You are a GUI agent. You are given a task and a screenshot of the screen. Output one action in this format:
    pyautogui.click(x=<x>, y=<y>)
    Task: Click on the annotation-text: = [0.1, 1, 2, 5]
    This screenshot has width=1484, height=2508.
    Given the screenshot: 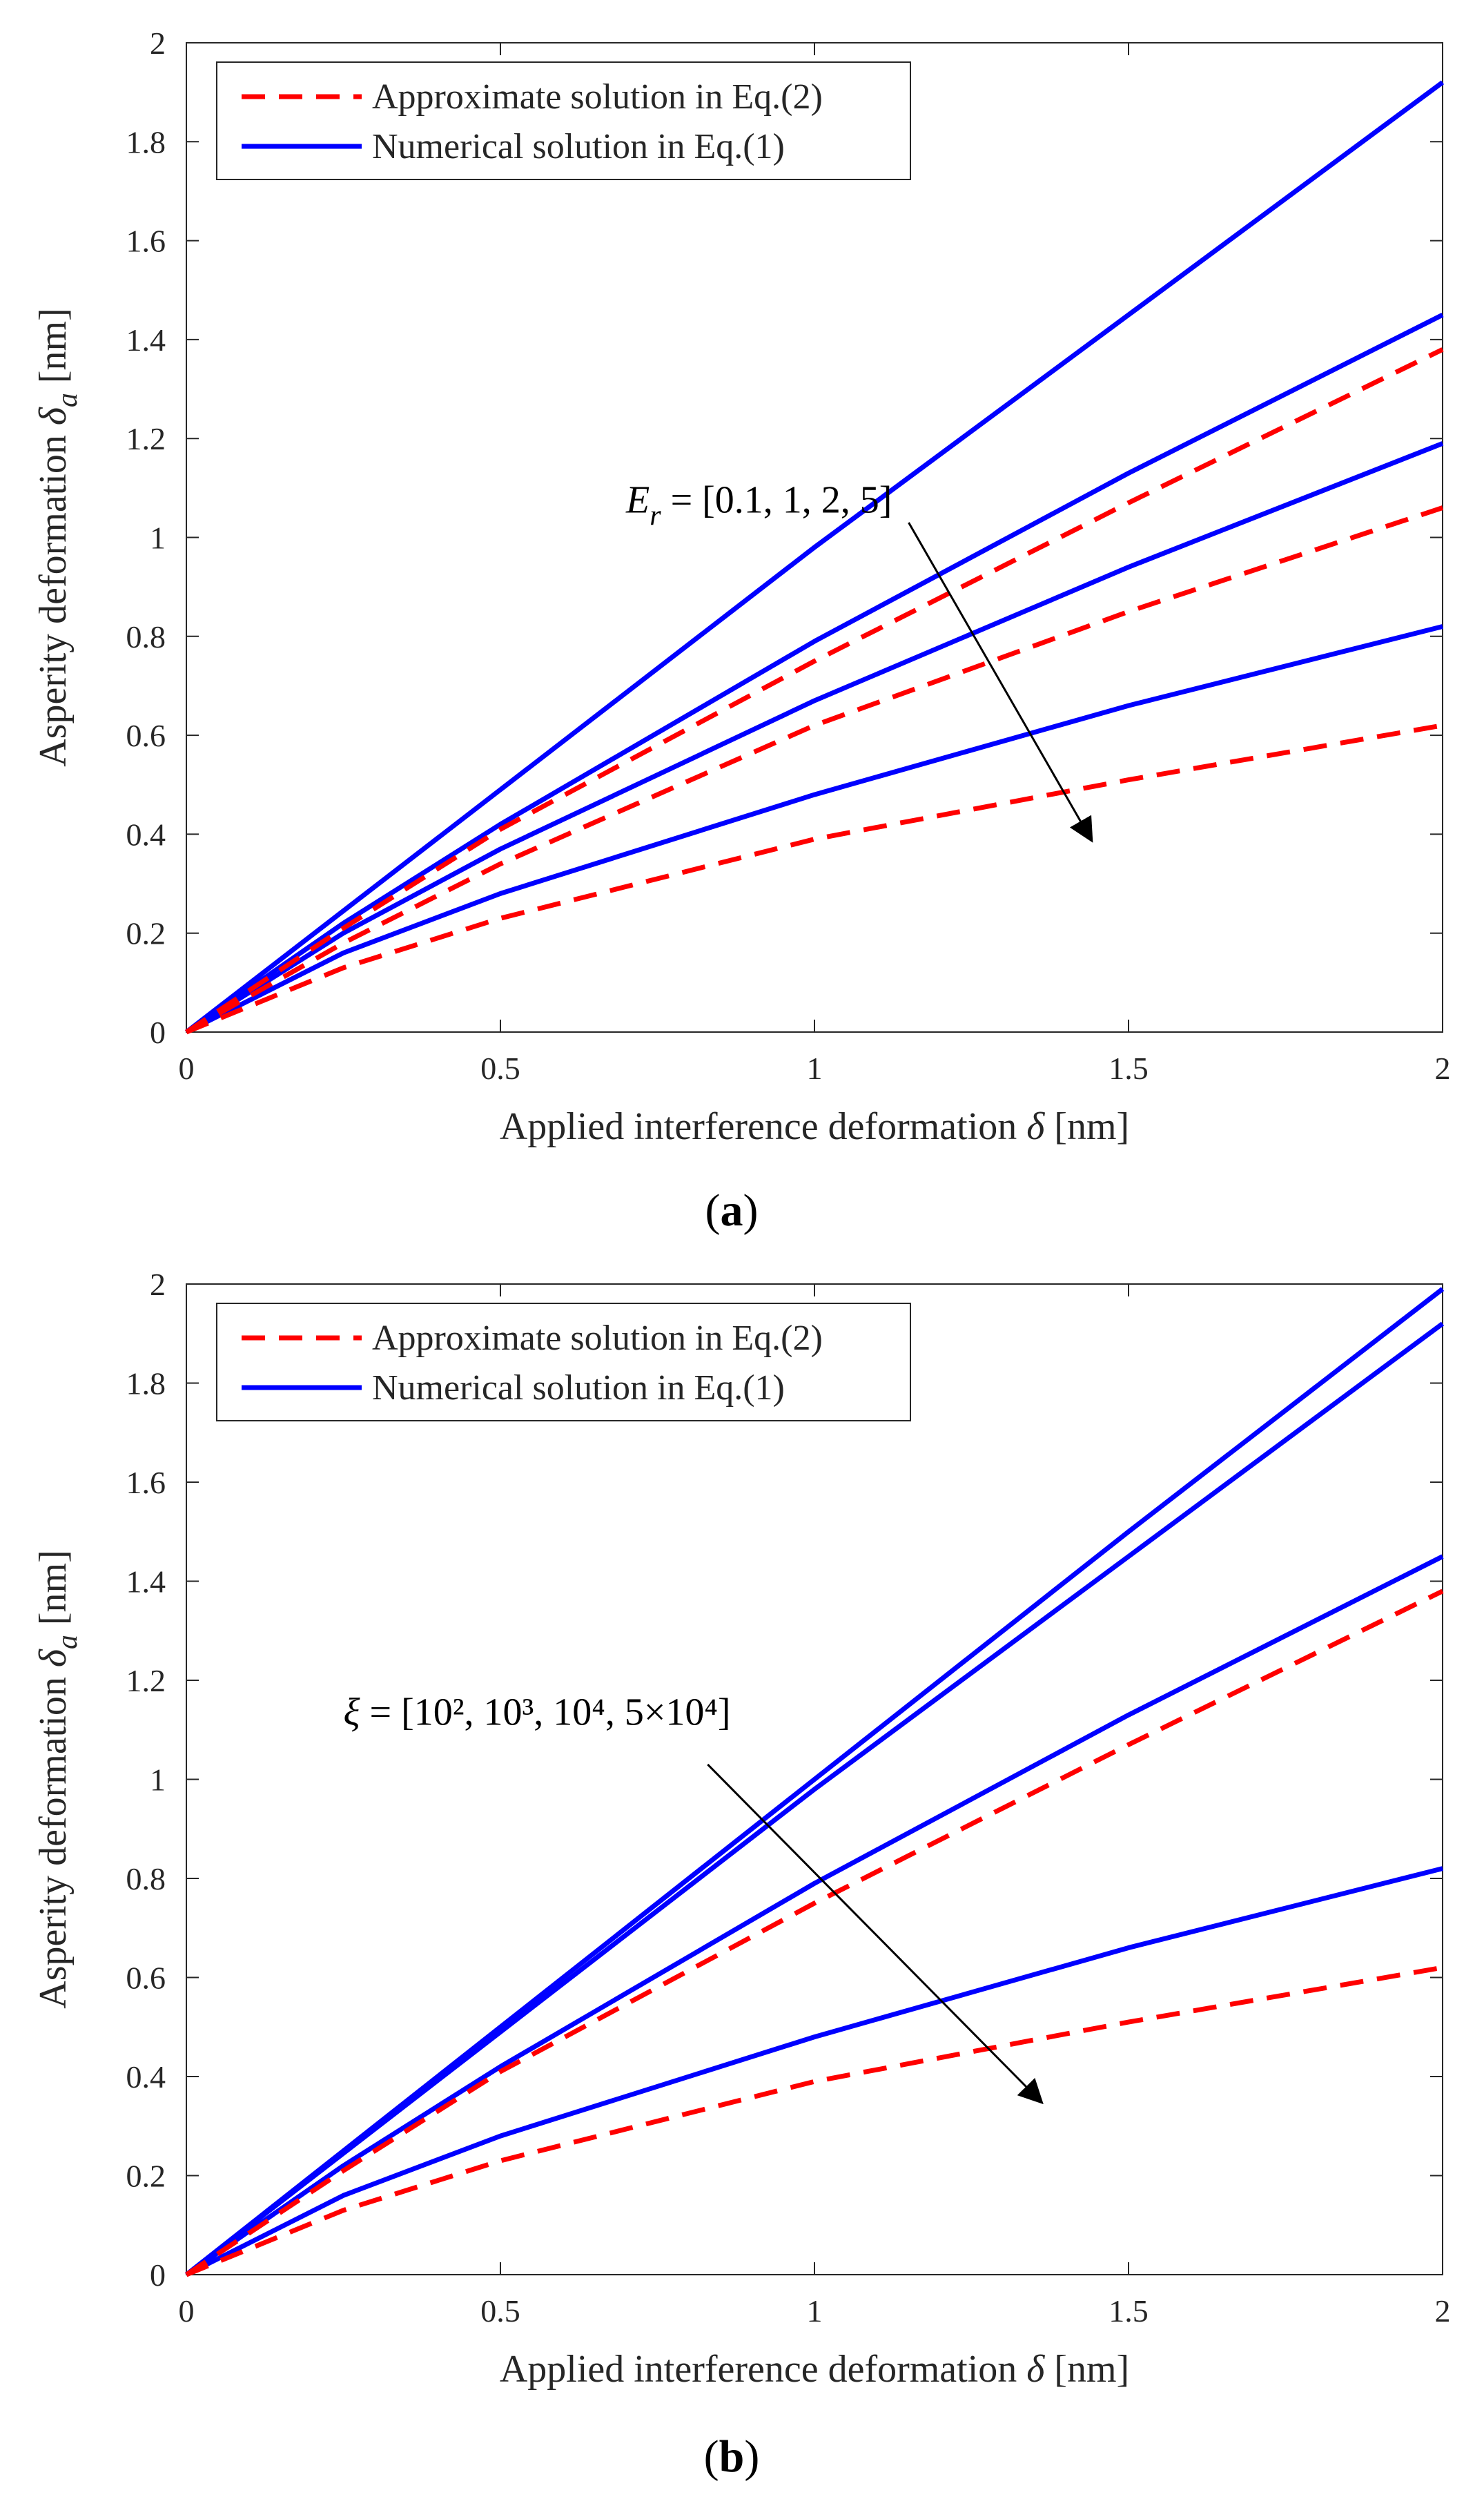 What is the action you would take?
    pyautogui.click(x=777, y=500)
    